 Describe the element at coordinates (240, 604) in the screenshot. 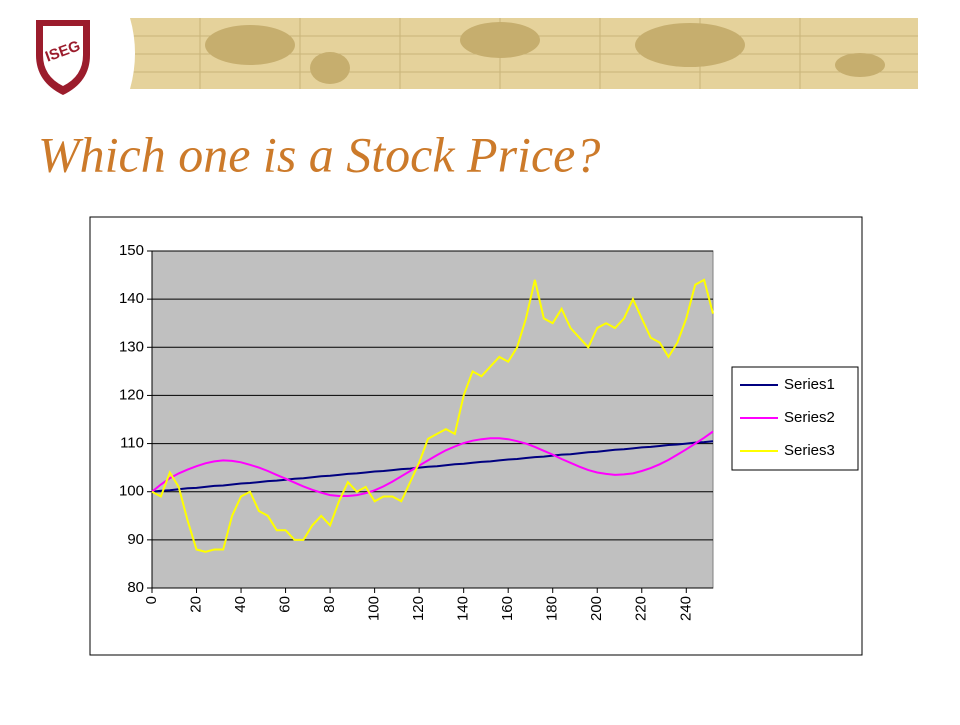

I see `x-tick-label: 40` at that location.